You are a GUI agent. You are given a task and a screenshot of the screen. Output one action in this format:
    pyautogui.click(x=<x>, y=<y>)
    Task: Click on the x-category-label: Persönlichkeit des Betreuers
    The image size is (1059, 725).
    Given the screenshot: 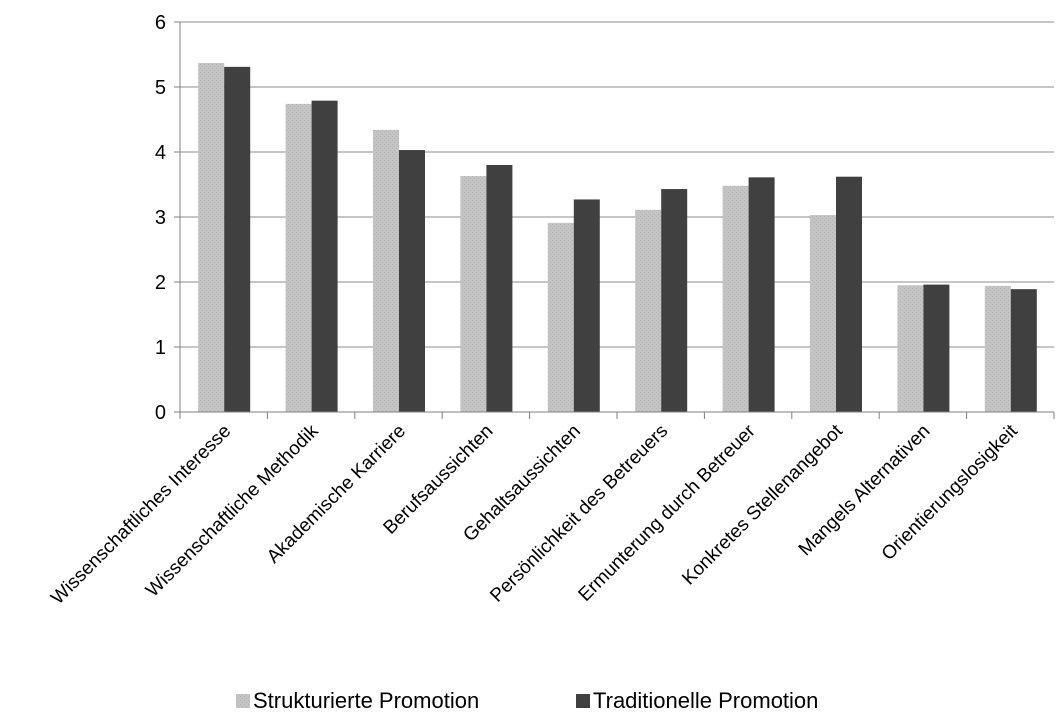 What is the action you would take?
    pyautogui.click(x=579, y=514)
    